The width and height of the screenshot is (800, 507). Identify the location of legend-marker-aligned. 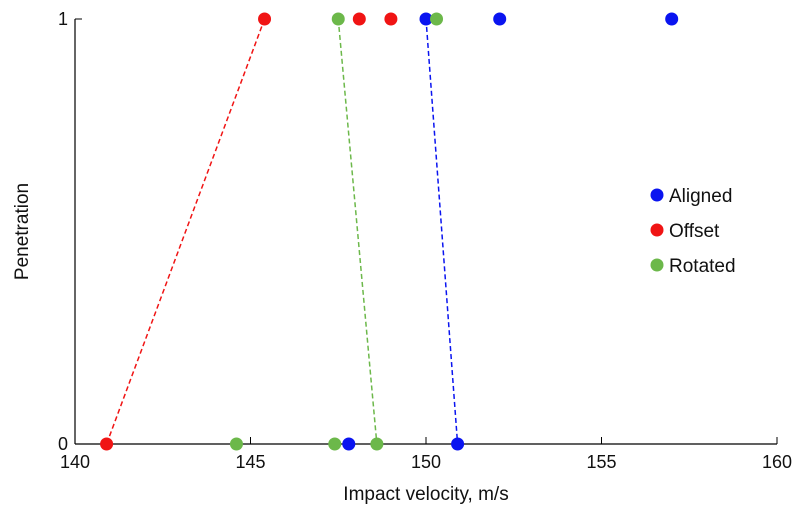
(657, 195).